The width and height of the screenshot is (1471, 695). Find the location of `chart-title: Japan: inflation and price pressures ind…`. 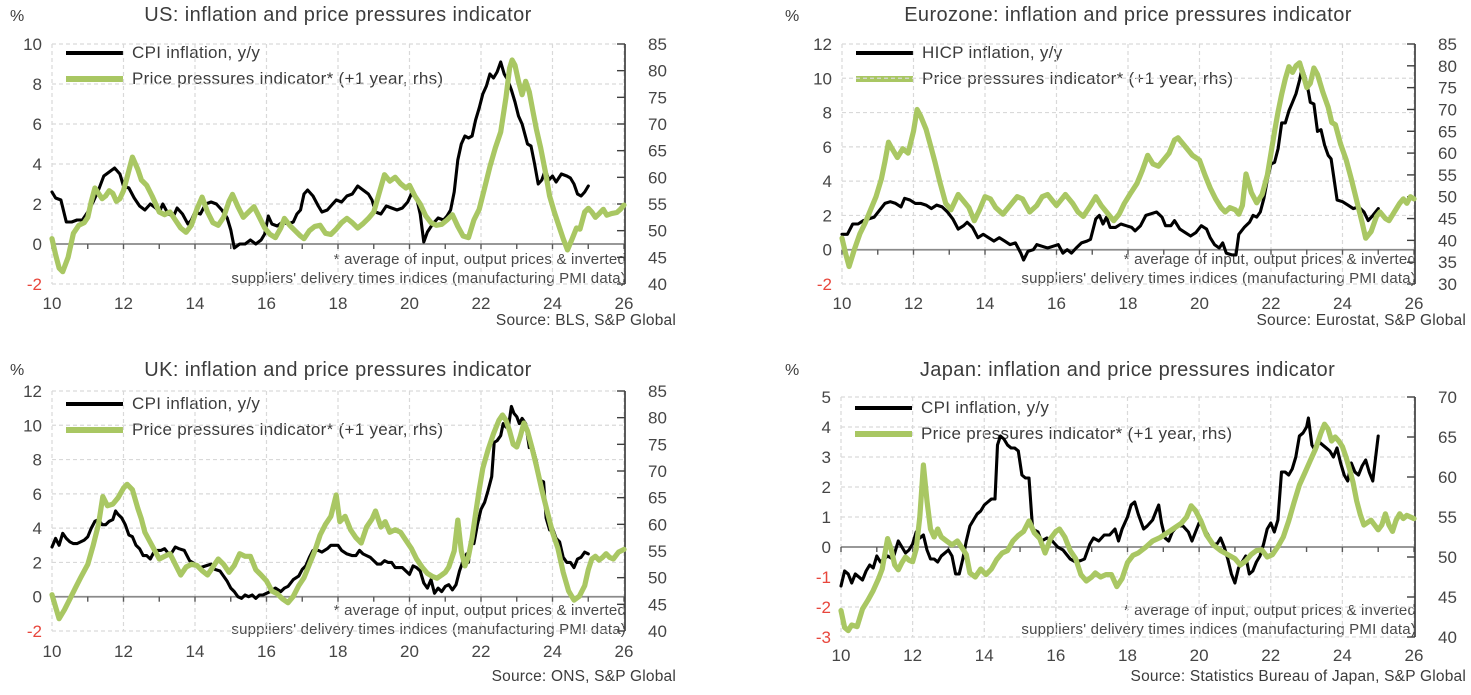

chart-title: Japan: inflation and price pressures ind… is located at coordinates (1127, 370).